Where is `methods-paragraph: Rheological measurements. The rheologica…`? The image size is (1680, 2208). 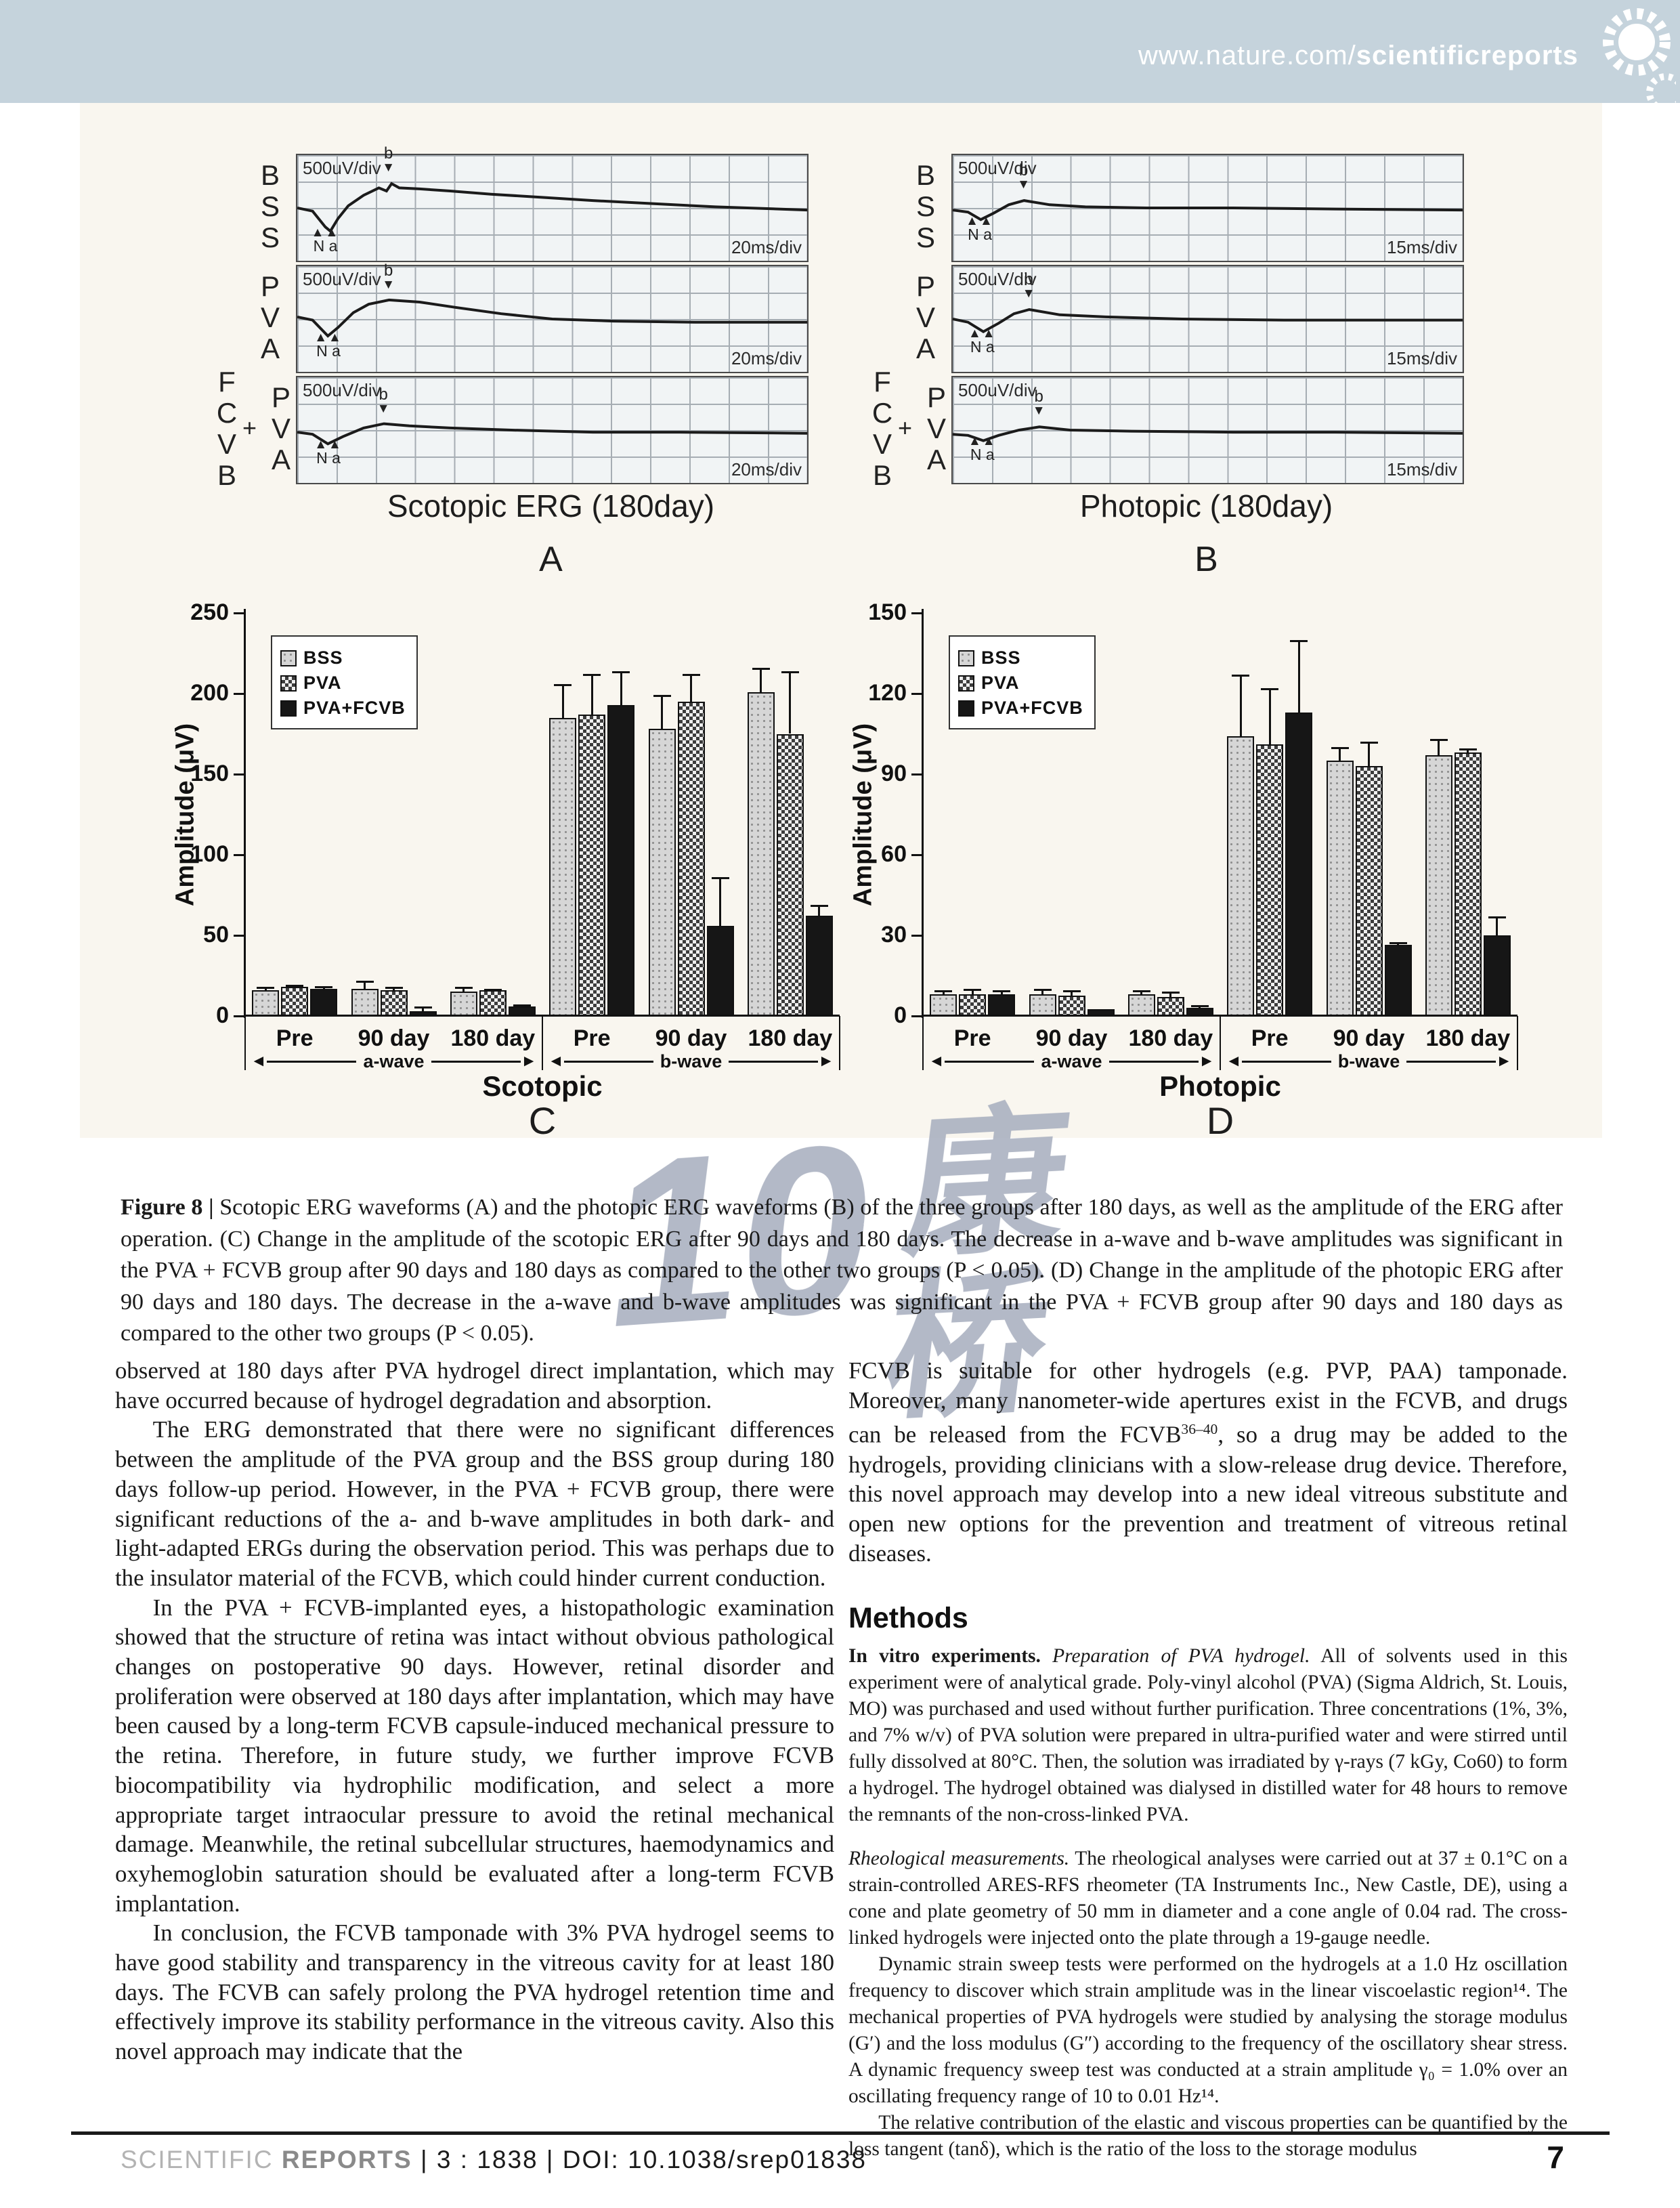 methods-paragraph: Rheological measurements. The rheologica… is located at coordinates (1208, 1898).